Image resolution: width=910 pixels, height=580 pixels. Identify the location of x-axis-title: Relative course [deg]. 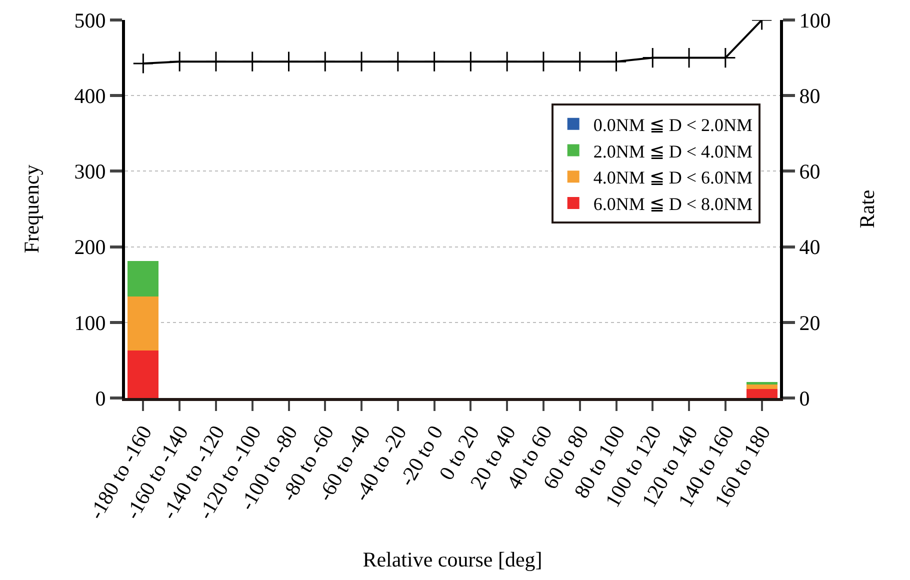
(452, 560).